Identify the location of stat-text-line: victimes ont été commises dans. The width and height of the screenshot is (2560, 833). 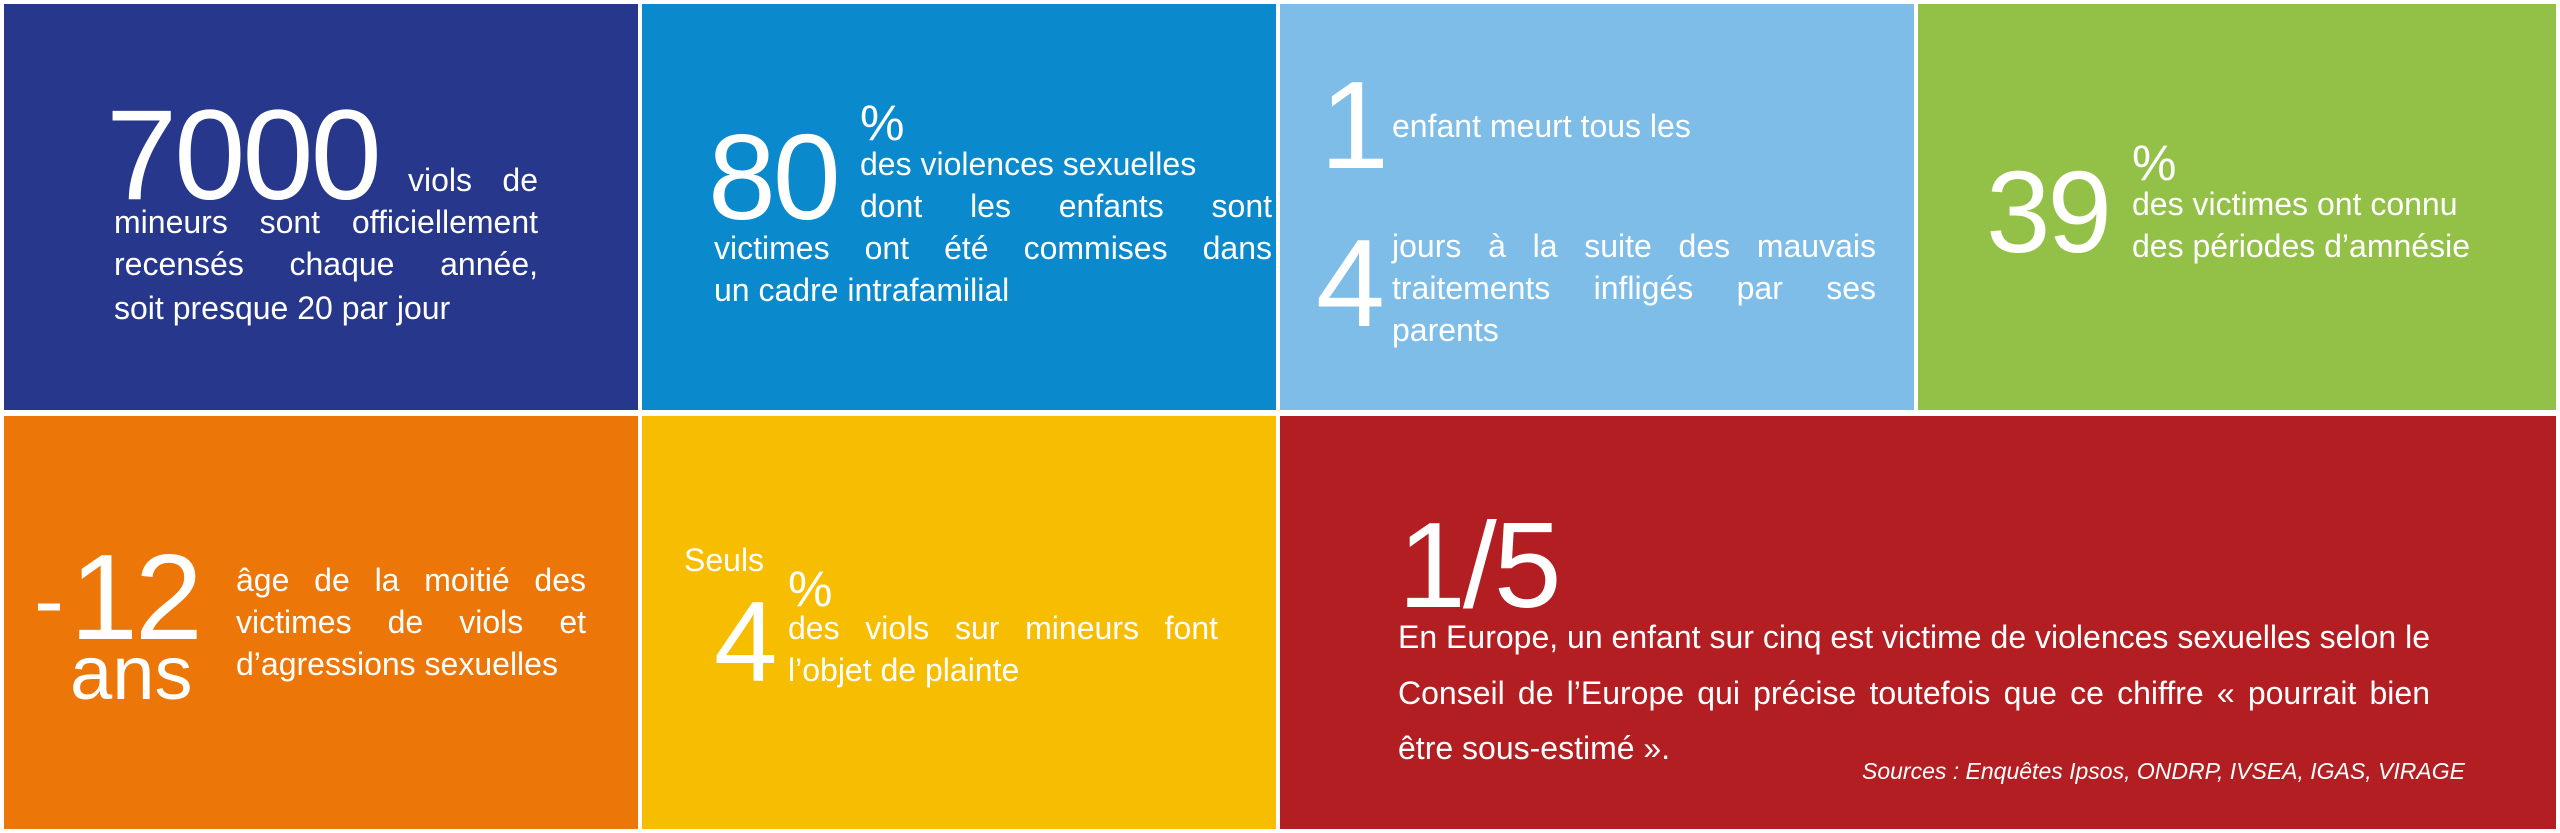
(993, 248).